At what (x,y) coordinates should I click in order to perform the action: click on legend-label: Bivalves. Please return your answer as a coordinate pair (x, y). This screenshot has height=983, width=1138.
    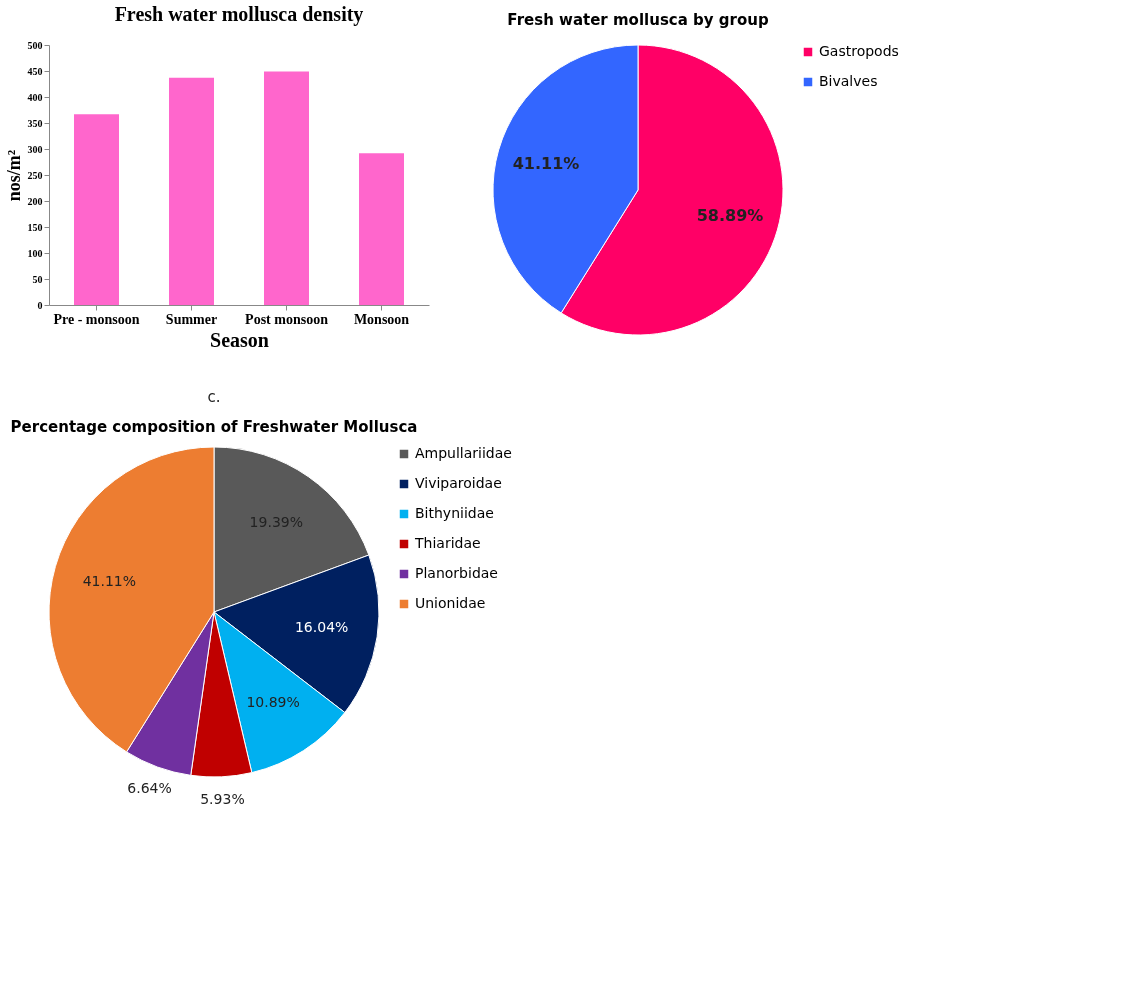
    Looking at the image, I should click on (848, 81).